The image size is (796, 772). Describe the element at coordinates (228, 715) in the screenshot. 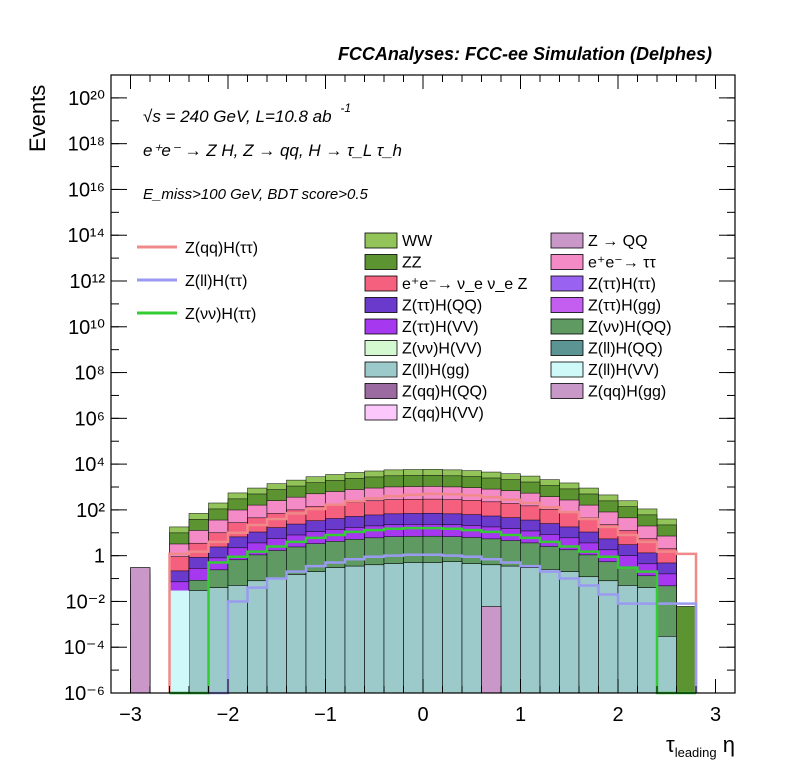

I see `x-tick-label: −2` at that location.